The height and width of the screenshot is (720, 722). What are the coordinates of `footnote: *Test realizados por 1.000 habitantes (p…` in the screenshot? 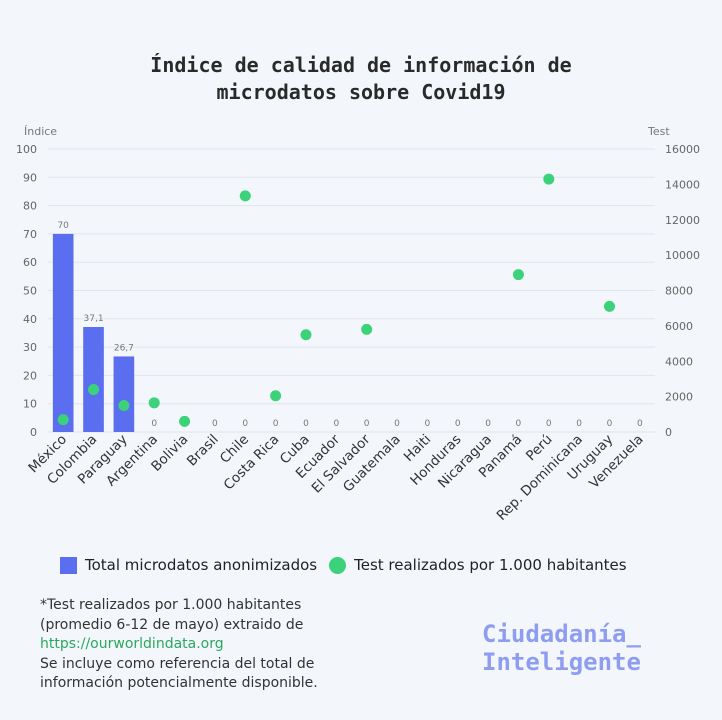 It's located at (220, 645).